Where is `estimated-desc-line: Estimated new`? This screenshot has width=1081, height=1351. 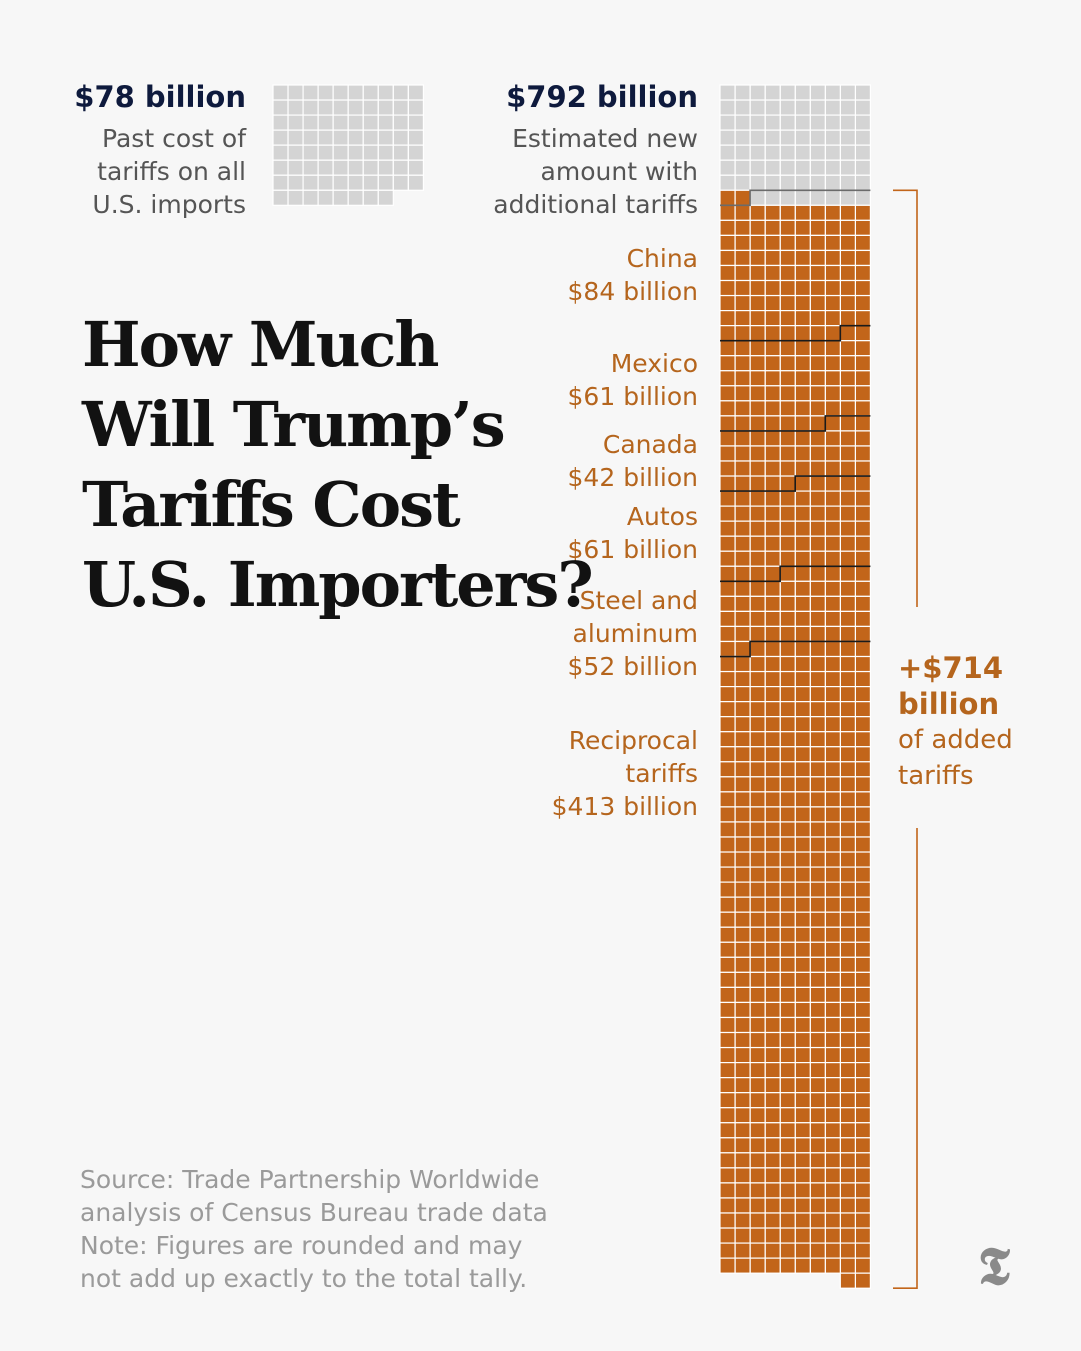 estimated-desc-line: Estimated new is located at coordinates (605, 138).